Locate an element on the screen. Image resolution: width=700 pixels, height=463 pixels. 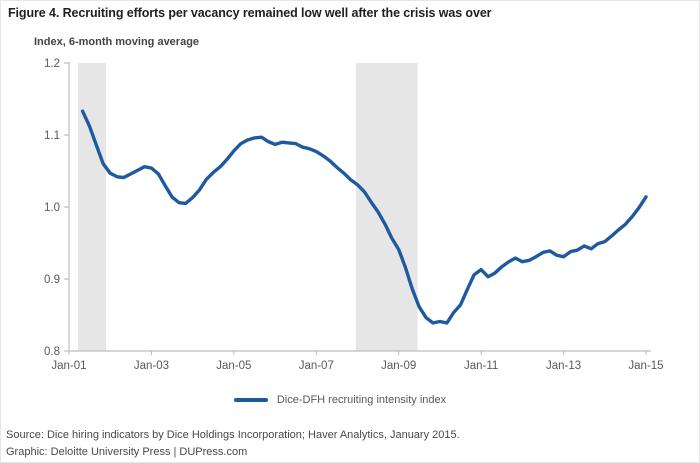
x-tick-label: Jan-15 is located at coordinates (645, 366).